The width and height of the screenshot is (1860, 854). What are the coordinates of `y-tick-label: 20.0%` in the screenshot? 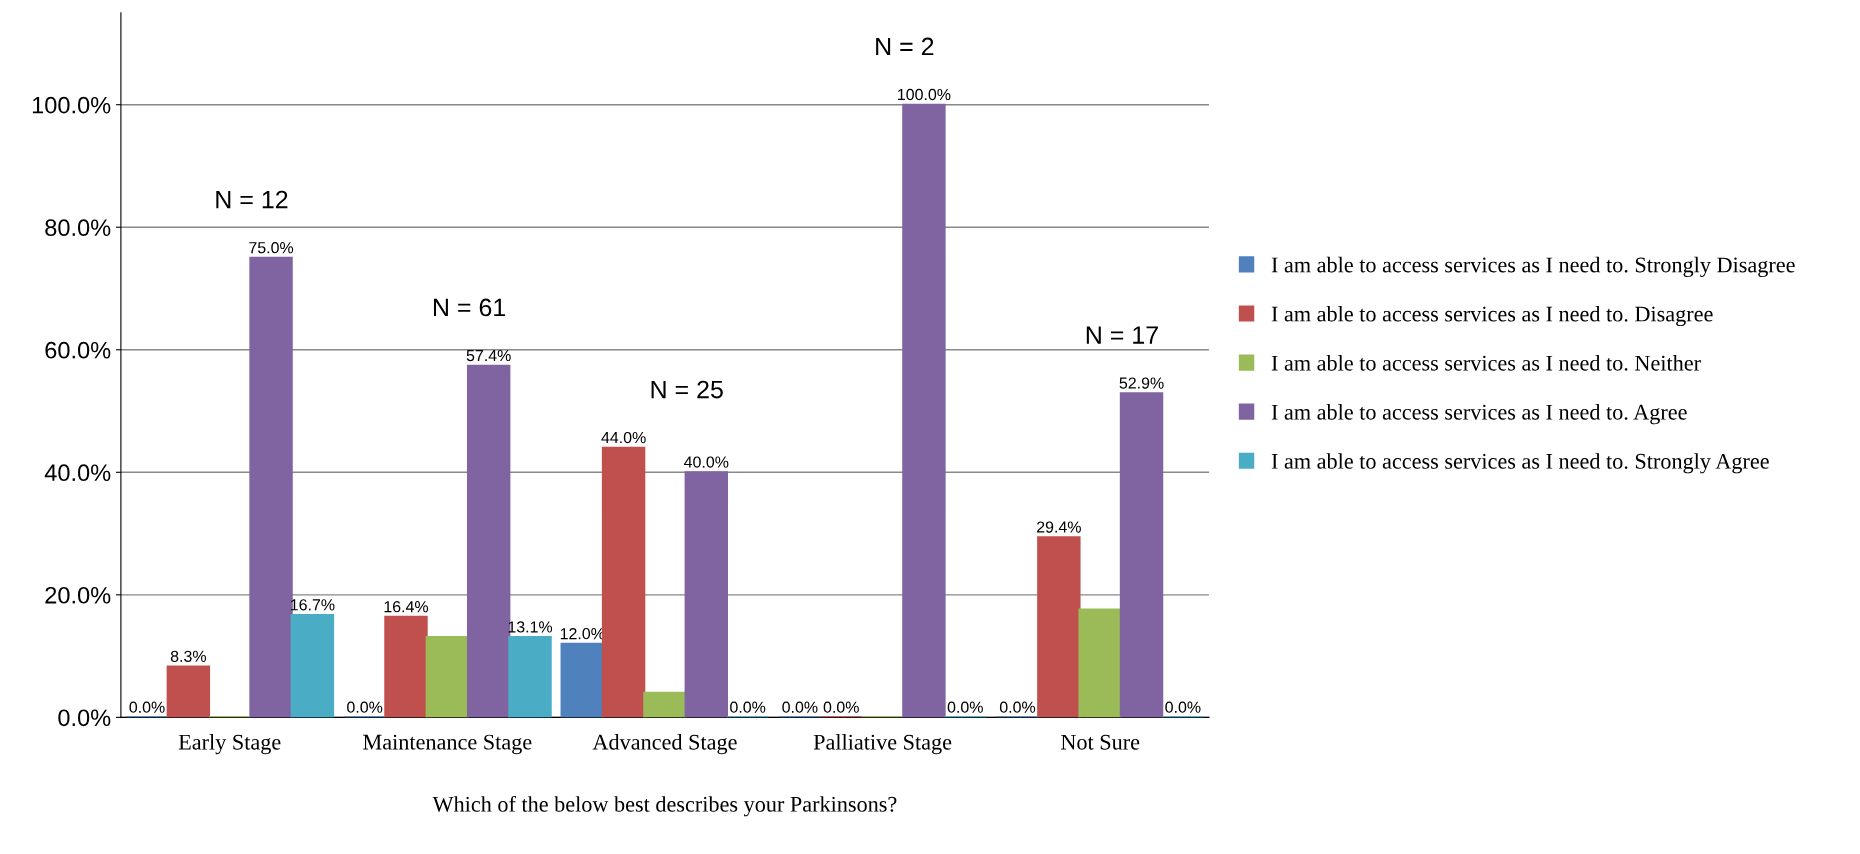 It's located at (78, 595).